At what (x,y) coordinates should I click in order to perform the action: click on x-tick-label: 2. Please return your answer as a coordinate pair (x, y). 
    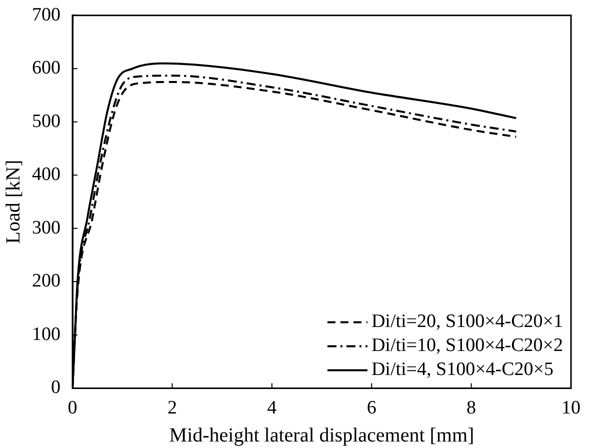
    Looking at the image, I should click on (172, 408).